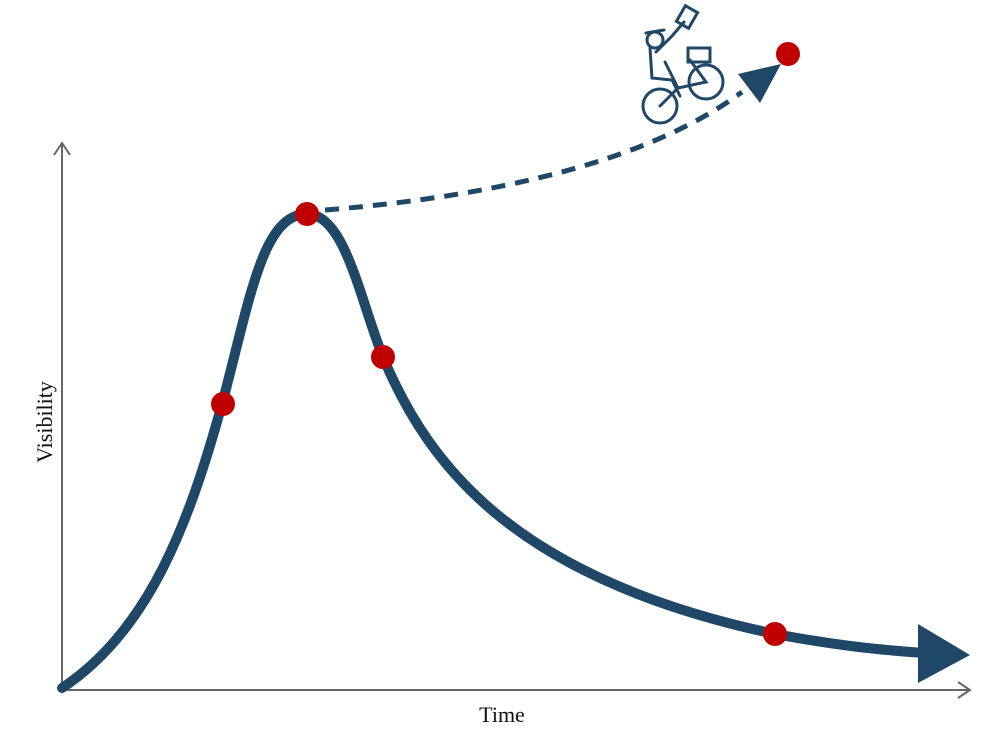  Describe the element at coordinates (534, 151) in the screenshot. I see `dashed-curve` at that location.